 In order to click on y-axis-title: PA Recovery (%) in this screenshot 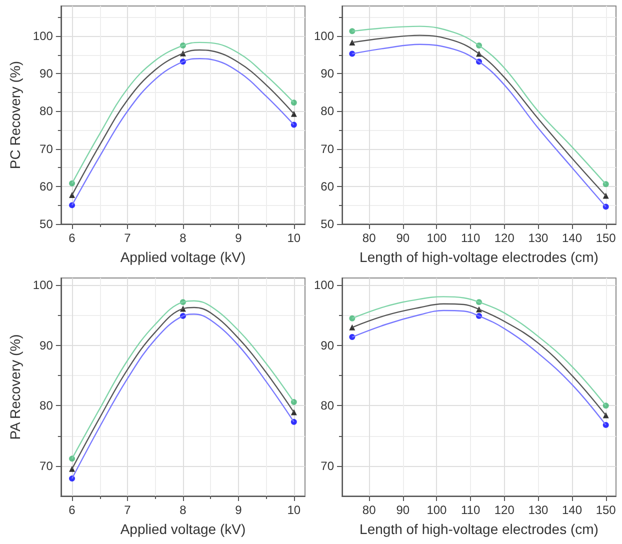, I will do `click(15, 387)`.